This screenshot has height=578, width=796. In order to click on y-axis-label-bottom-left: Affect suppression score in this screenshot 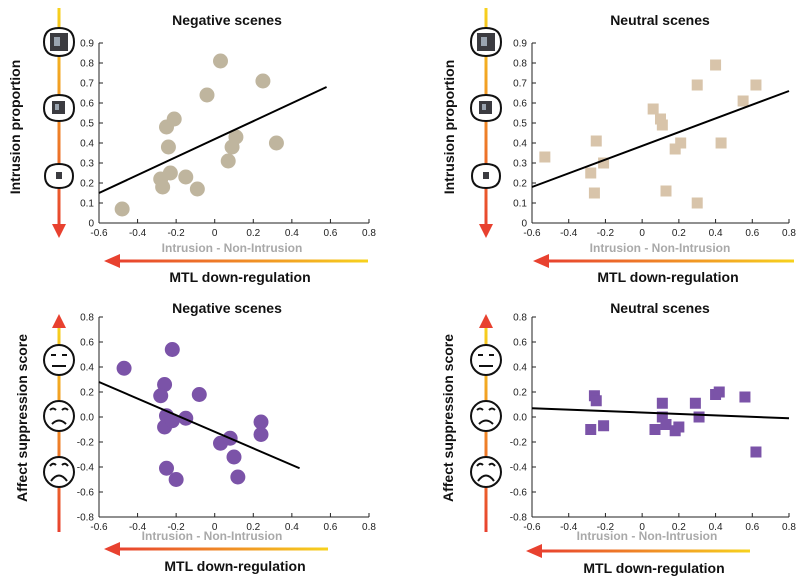, I will do `click(22, 418)`.